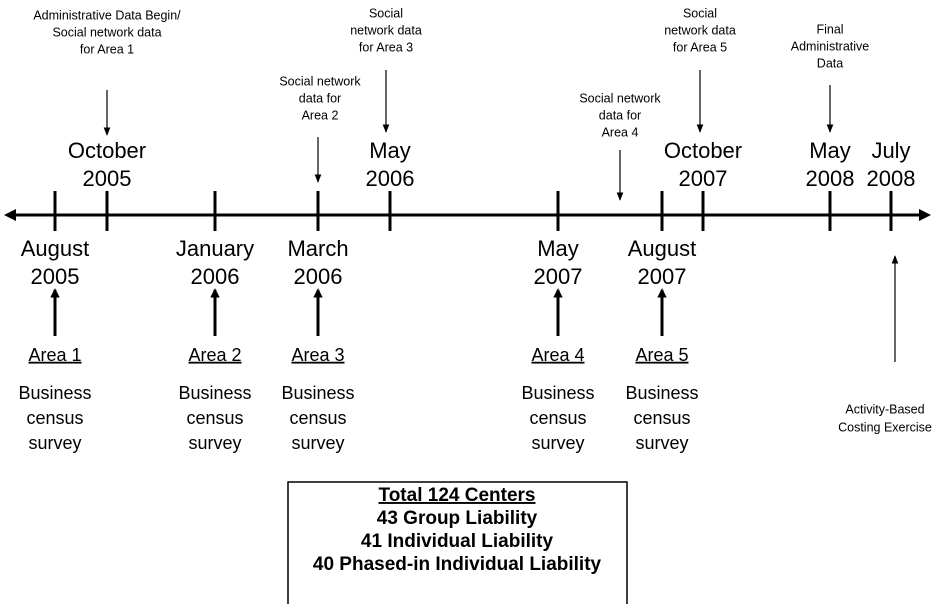 Image resolution: width=935 pixels, height=604 pixels. What do you see at coordinates (106, 32) in the screenshot?
I see `annotation: Social network data` at bounding box center [106, 32].